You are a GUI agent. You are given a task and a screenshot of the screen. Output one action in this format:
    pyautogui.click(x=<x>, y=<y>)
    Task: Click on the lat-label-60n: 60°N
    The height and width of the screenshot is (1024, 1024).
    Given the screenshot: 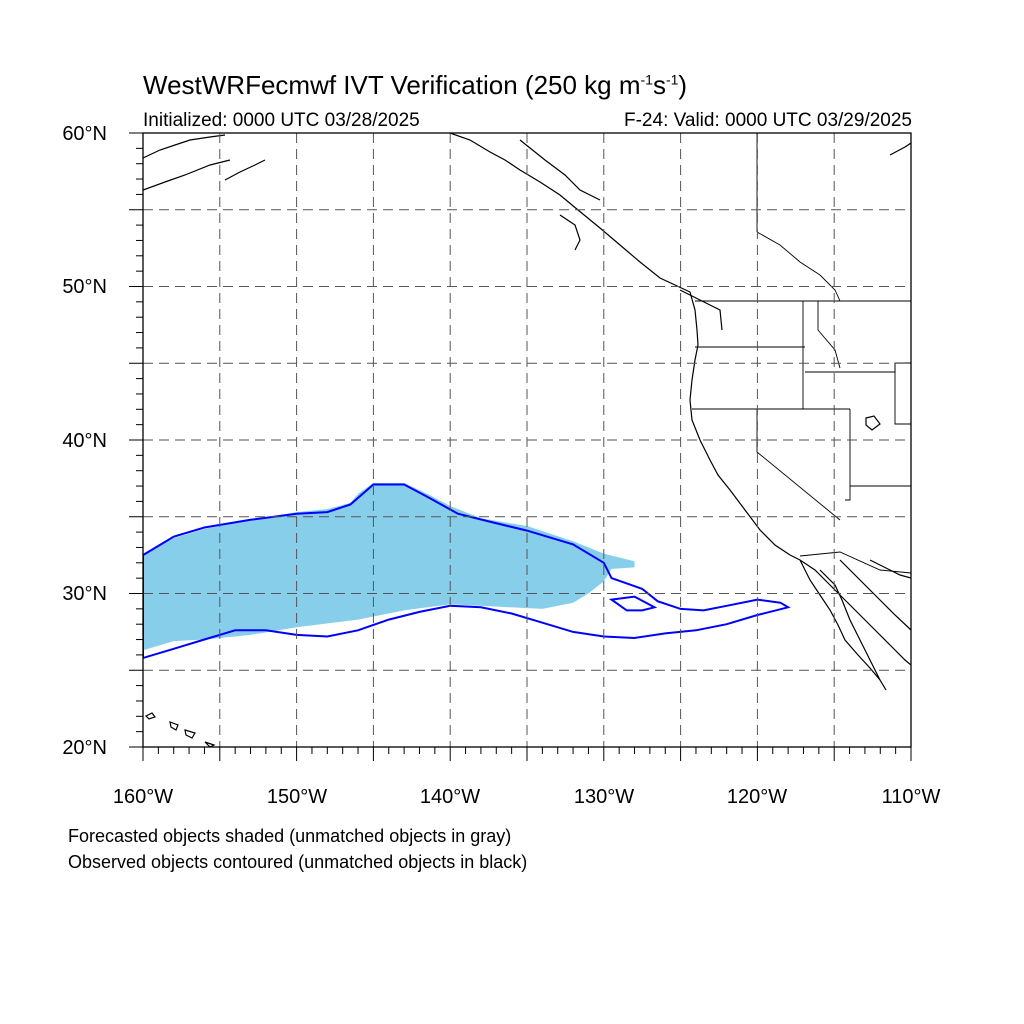 What is the action you would take?
    pyautogui.click(x=84, y=134)
    